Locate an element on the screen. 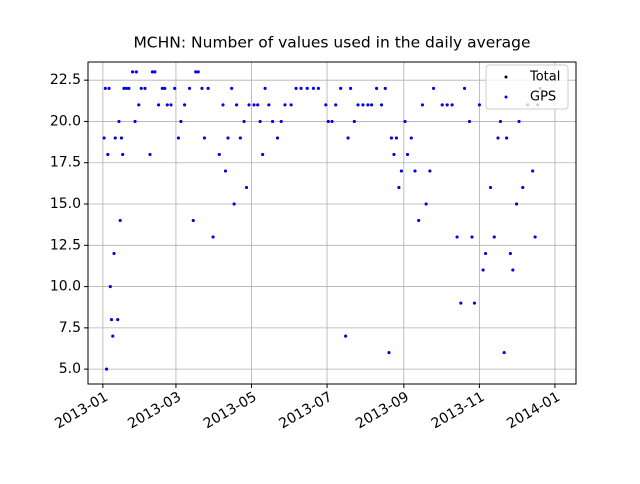 This screenshot has width=640, height=484. x-tick-label: 2013-05 is located at coordinates (230, 410).